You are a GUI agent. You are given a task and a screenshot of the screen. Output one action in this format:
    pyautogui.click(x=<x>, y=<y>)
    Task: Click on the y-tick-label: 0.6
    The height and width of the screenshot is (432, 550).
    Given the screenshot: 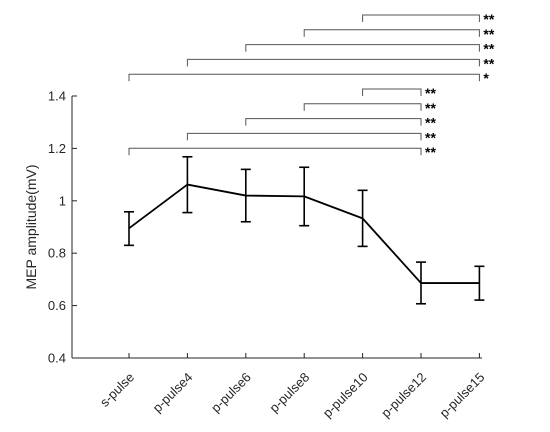 What is the action you would take?
    pyautogui.click(x=57, y=305)
    